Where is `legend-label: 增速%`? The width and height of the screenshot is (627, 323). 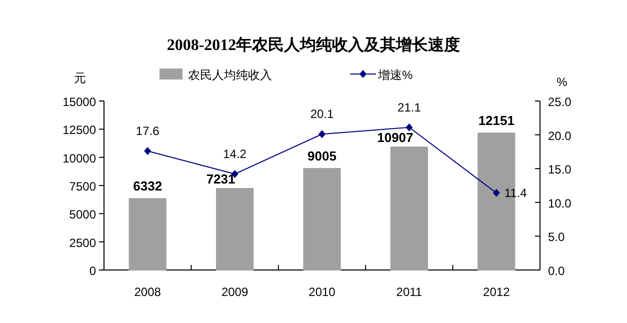
legend-label: 增速% is located at coordinates (395, 75).